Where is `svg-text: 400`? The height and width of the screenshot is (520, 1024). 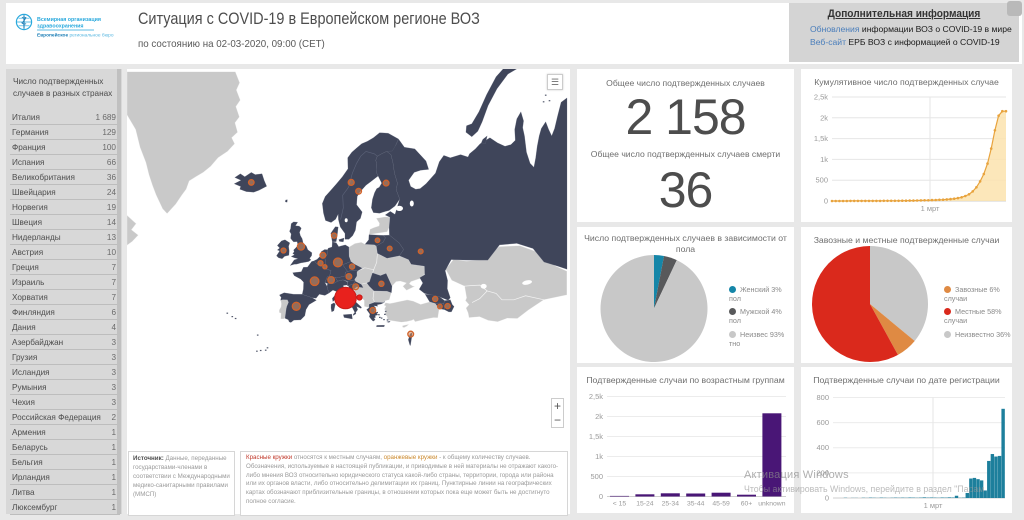 svg-text: 400 is located at coordinates (822, 447).